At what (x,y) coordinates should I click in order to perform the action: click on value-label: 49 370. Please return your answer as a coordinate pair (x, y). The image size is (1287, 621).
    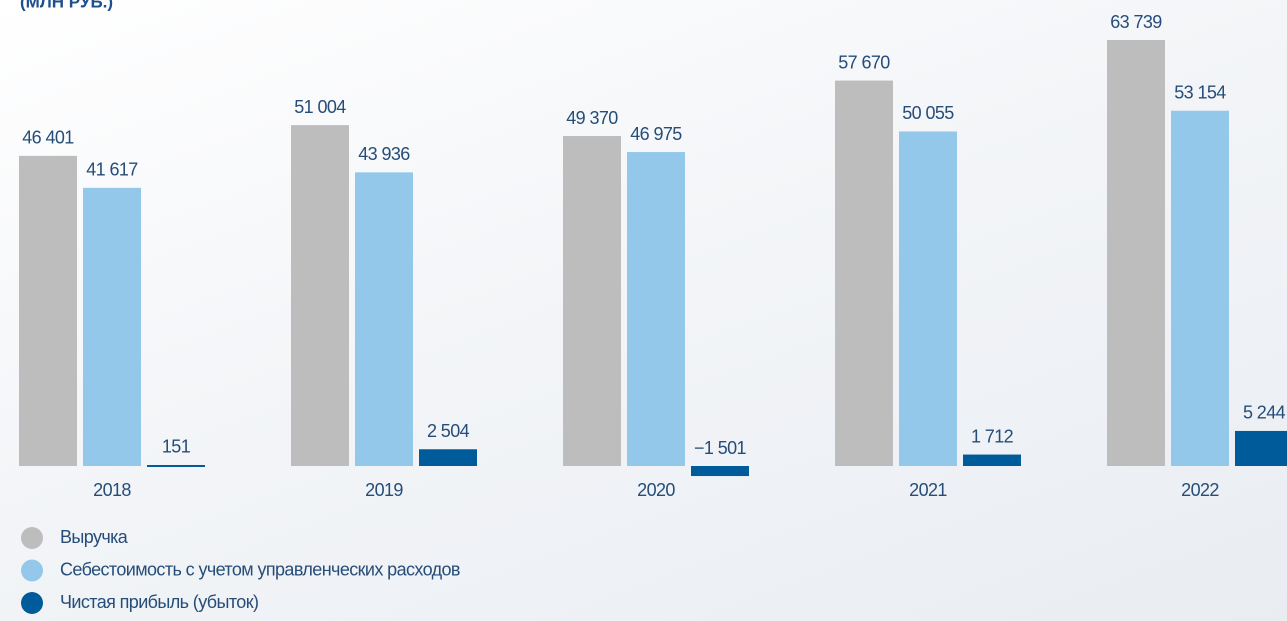
    Looking at the image, I should click on (592, 118).